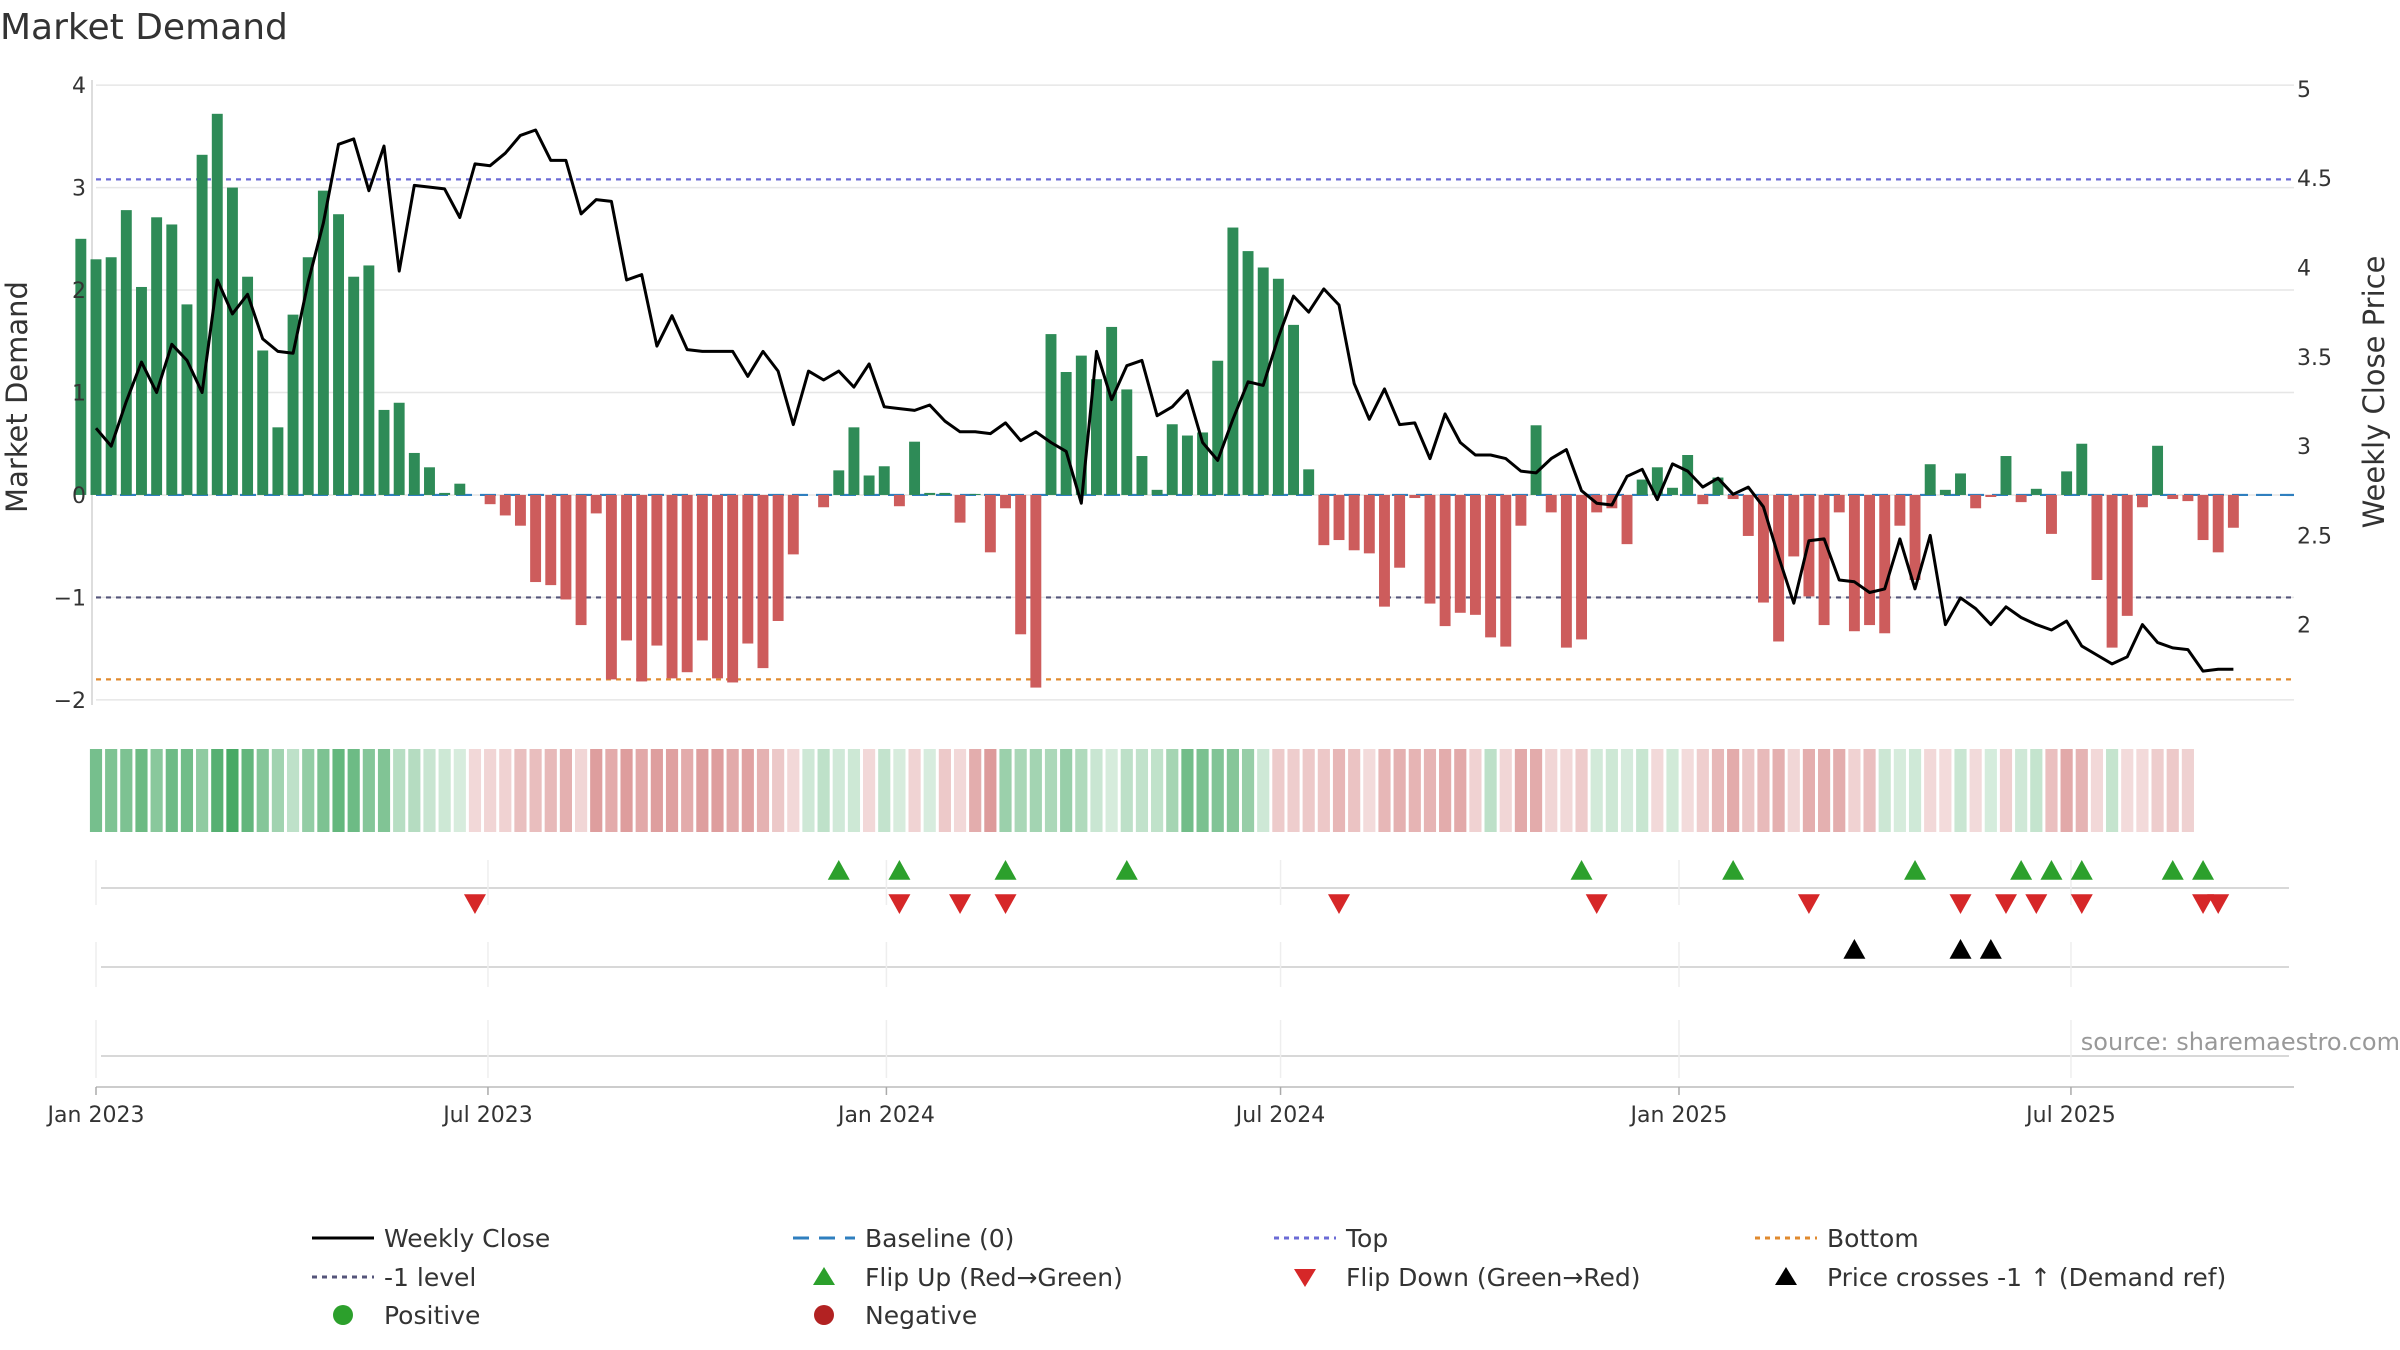  What do you see at coordinates (1678, 1115) in the screenshot?
I see `x-tick-label: Jan 2025` at bounding box center [1678, 1115].